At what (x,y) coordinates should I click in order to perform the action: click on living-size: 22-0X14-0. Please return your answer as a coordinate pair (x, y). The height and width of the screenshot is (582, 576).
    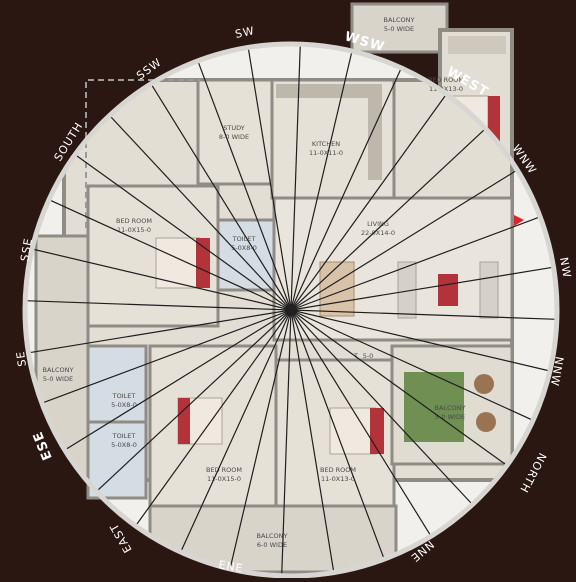
    Looking at the image, I should click on (378, 233).